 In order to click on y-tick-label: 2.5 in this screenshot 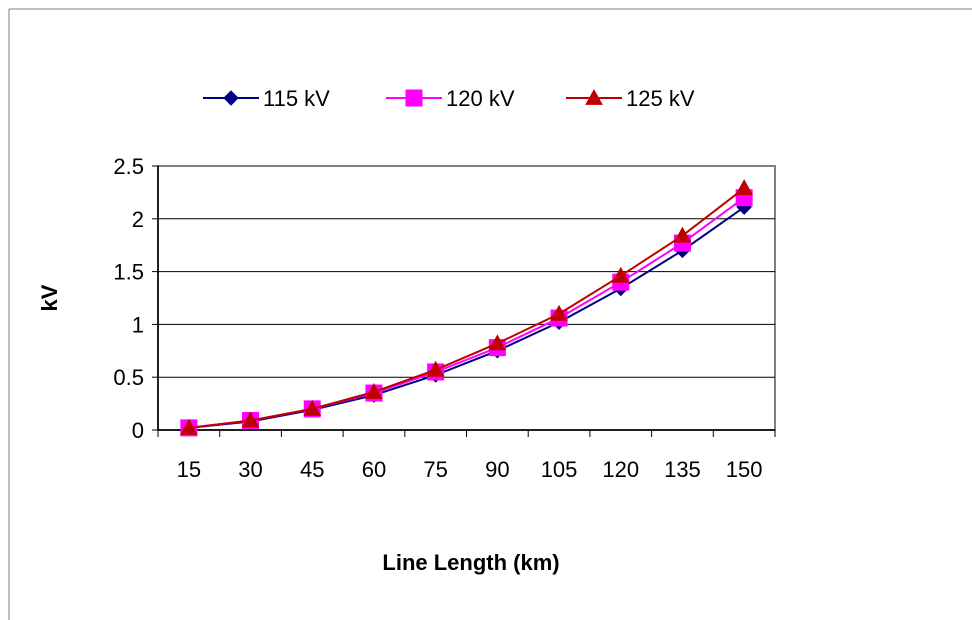, I will do `click(128, 166)`.